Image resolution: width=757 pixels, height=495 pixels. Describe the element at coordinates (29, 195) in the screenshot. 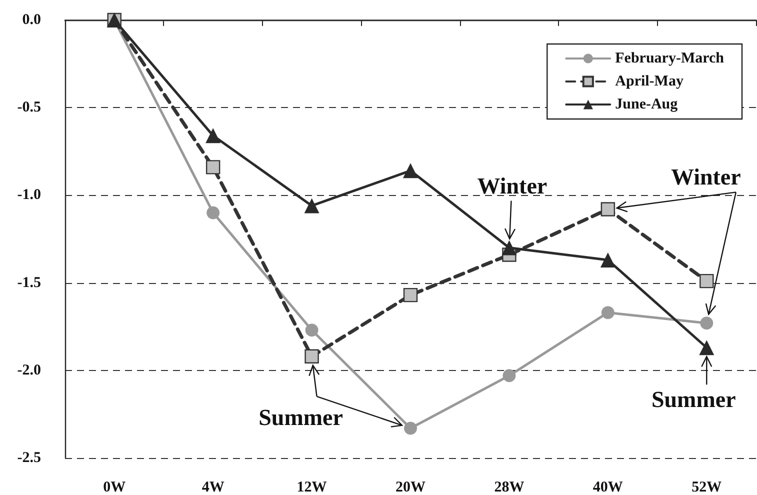

I see `y-tick-label: -1.0` at that location.